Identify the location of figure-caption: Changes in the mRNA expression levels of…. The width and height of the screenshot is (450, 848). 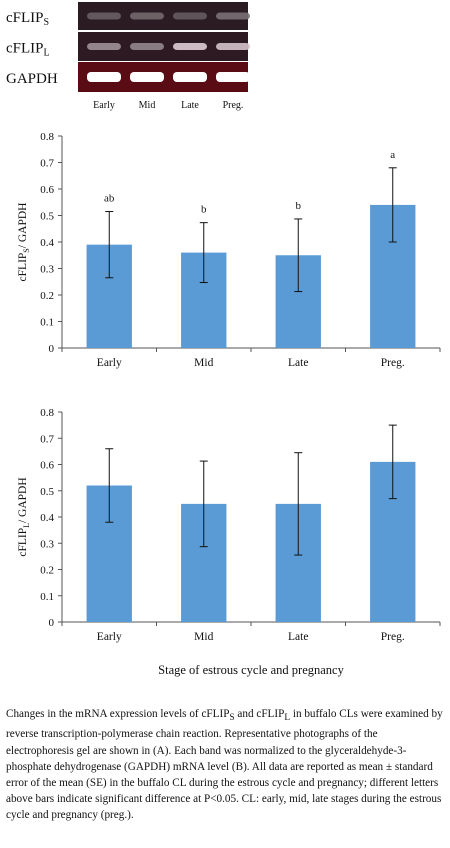
(225, 765).